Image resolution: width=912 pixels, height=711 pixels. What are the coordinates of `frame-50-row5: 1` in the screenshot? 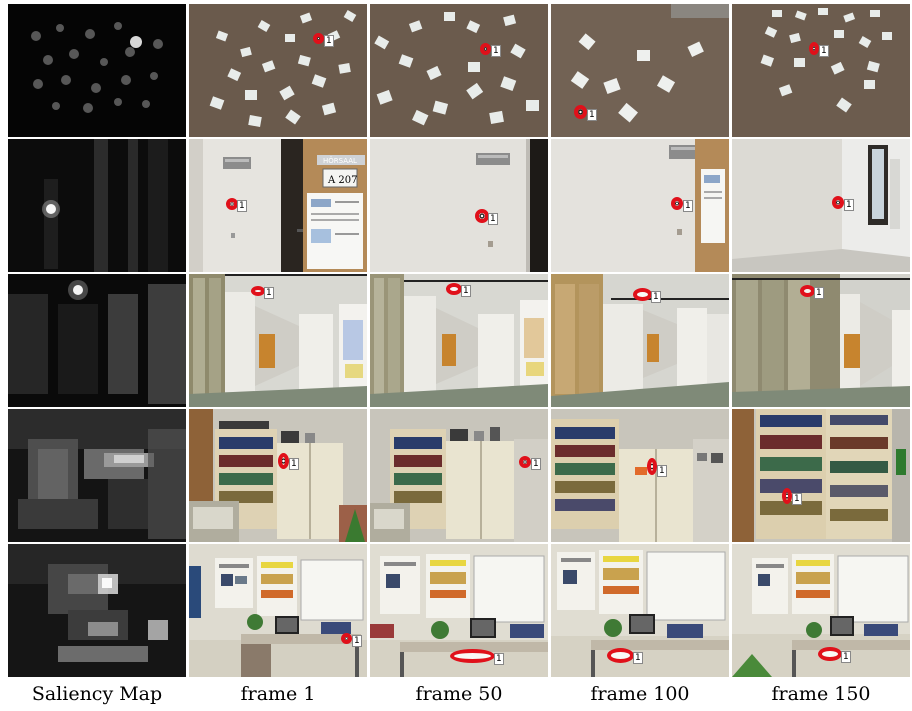 It's located at (459, 610).